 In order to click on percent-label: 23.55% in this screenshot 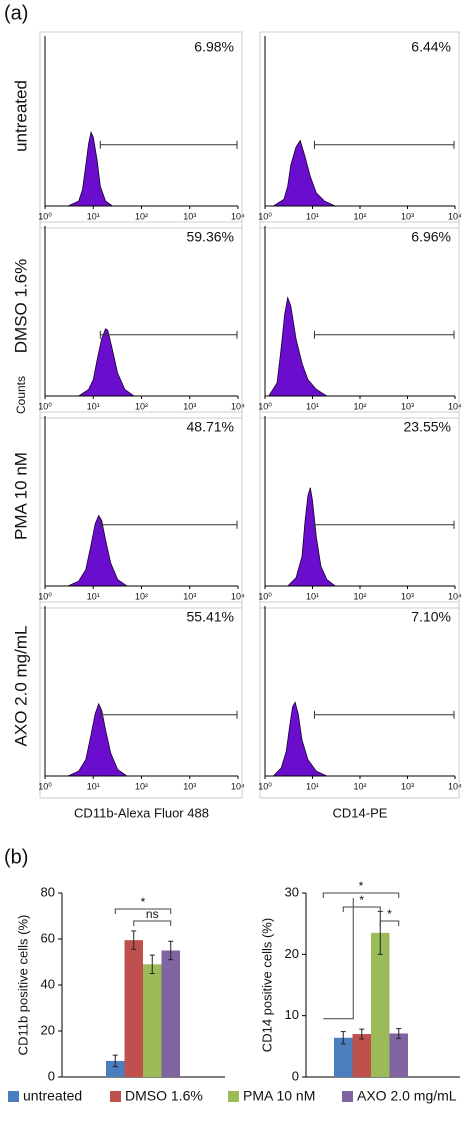, I will do `click(427, 427)`.